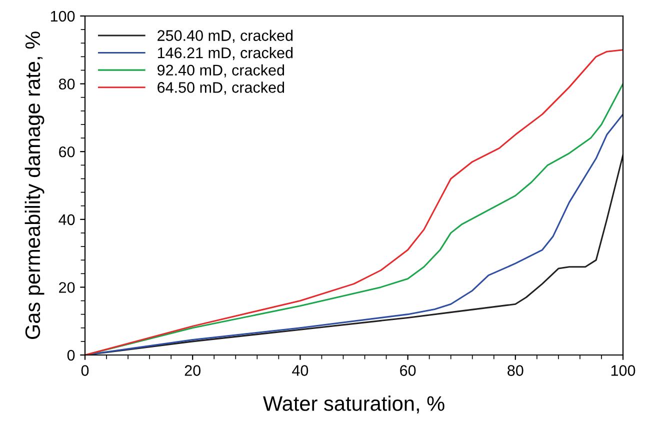 This screenshot has width=648, height=427. Describe the element at coordinates (516, 370) in the screenshot. I see `x-tick-label: 80` at that location.